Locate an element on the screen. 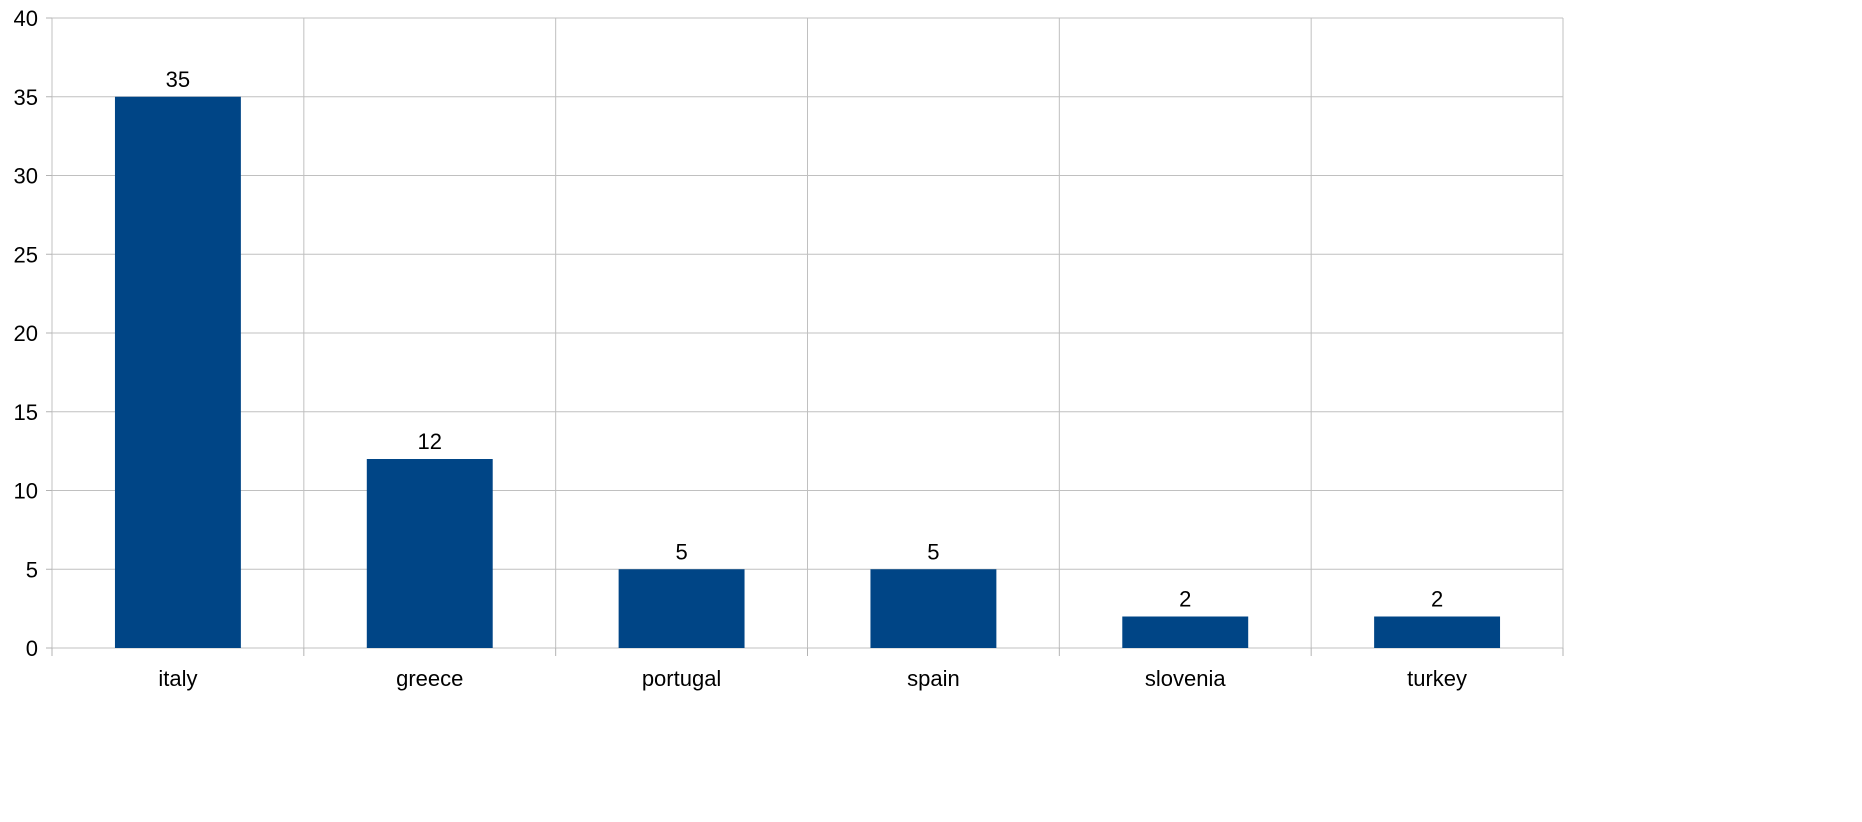 The image size is (1862, 822). bar-italy is located at coordinates (177, 372).